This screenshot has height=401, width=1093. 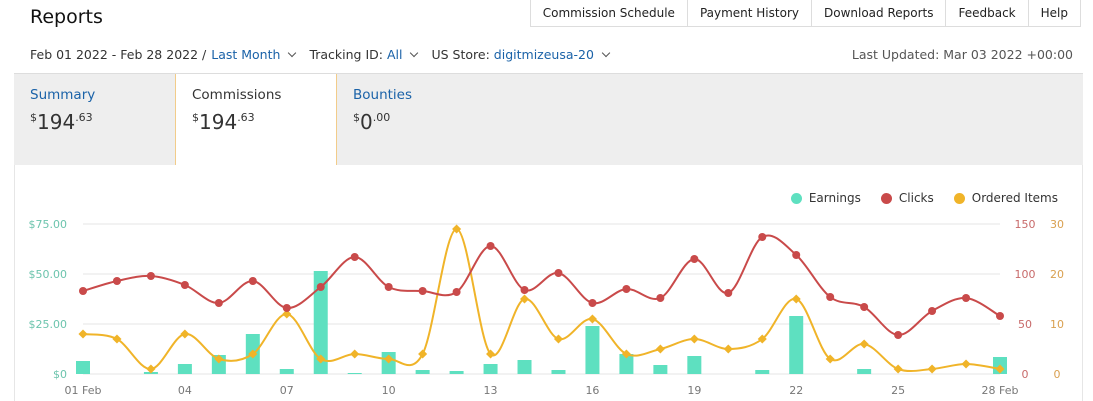 I want to click on feedback-button: Feedback, so click(x=987, y=13).